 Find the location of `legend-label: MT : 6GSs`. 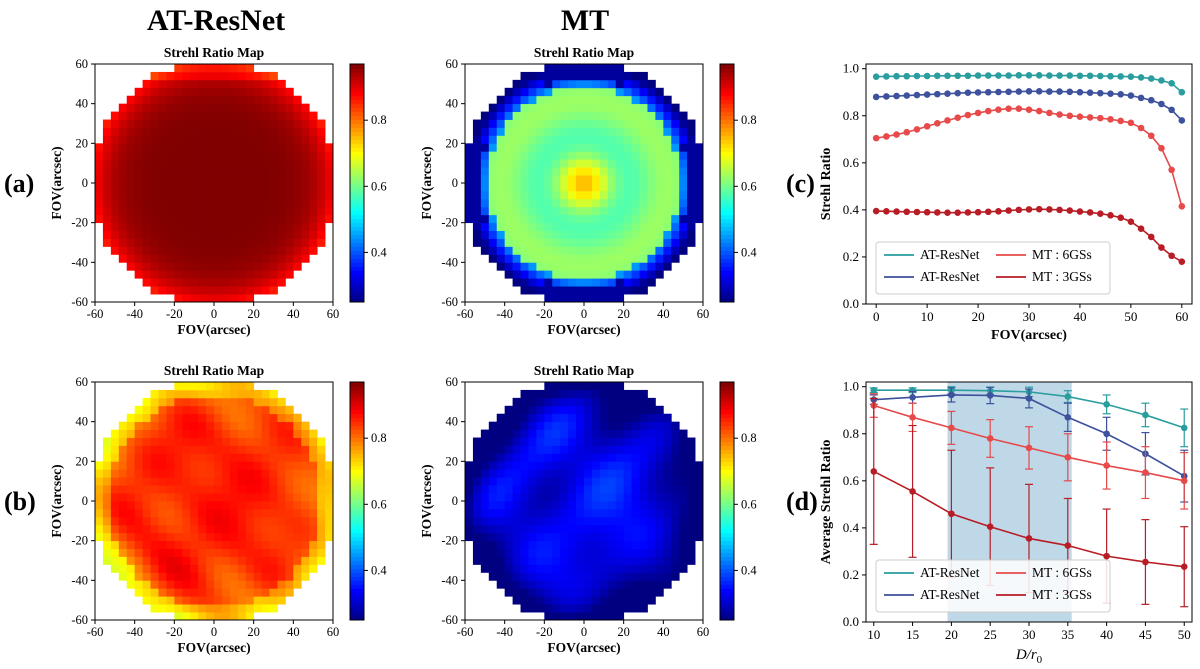

legend-label: MT : 6GSs is located at coordinates (1062, 254).